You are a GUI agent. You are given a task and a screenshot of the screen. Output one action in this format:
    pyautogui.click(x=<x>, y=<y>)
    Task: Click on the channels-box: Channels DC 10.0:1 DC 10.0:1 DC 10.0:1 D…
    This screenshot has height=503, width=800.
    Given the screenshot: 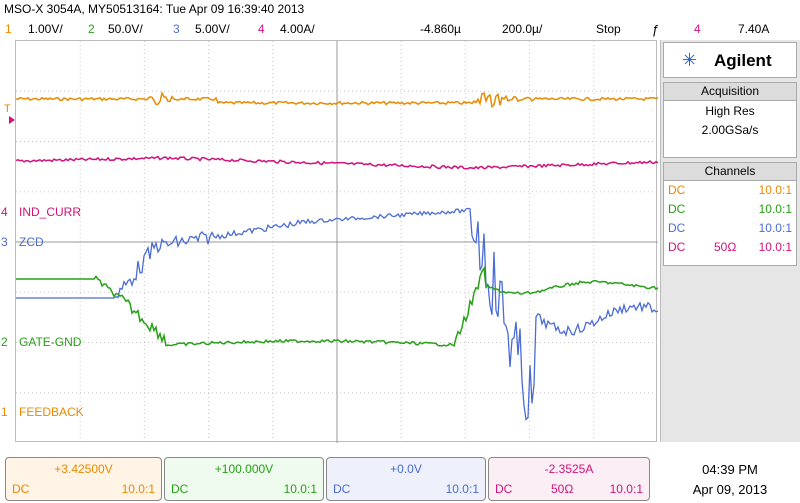 What is the action you would take?
    pyautogui.click(x=730, y=214)
    